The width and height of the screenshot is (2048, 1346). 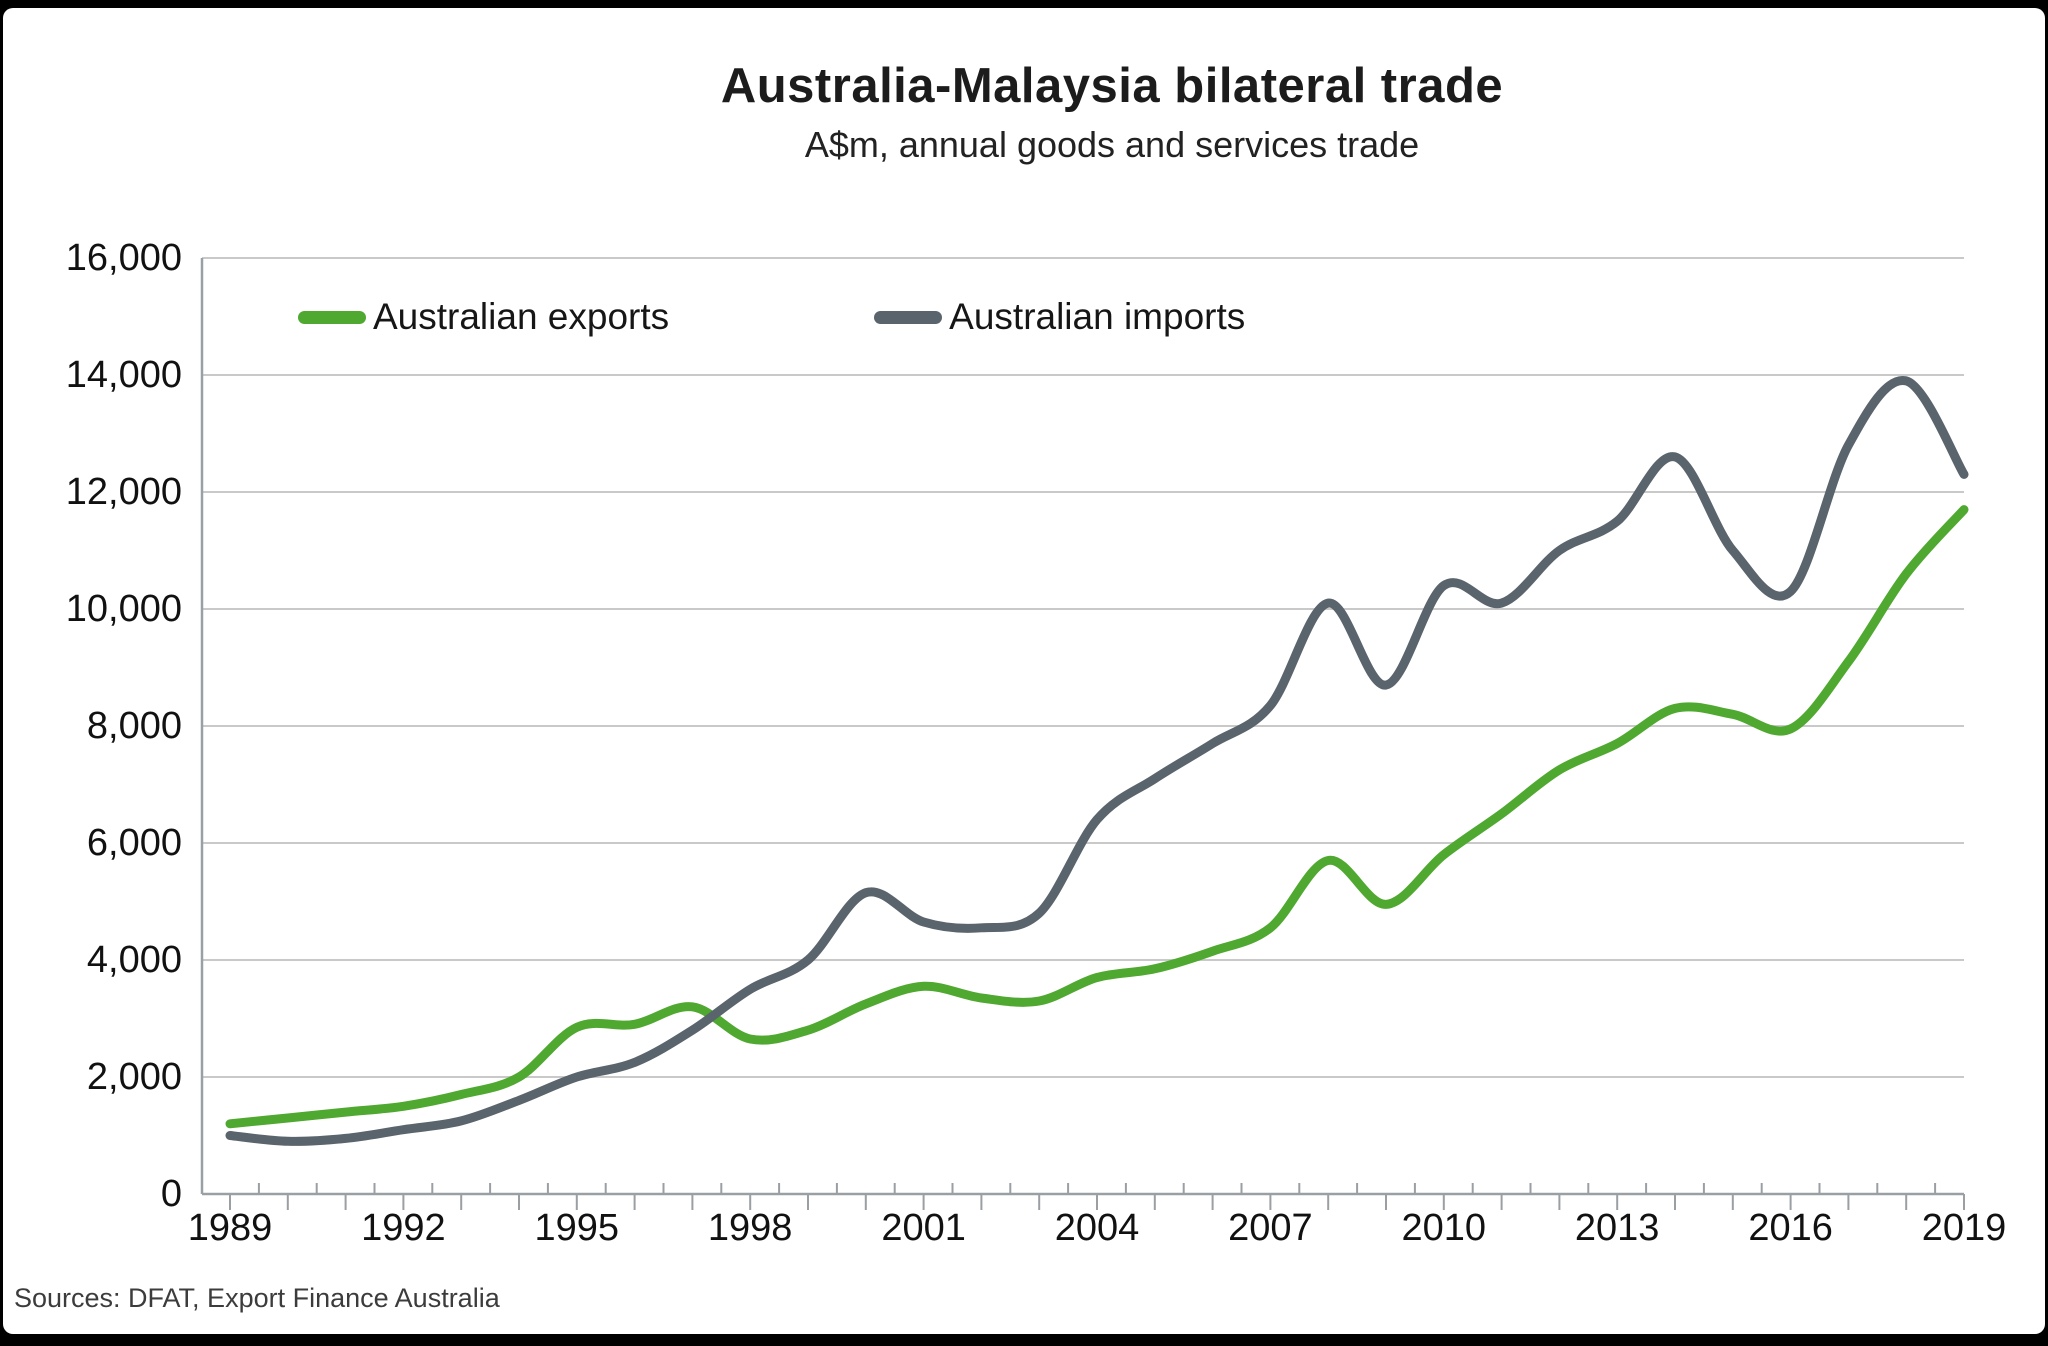 What do you see at coordinates (134, 960) in the screenshot?
I see `y-tick-label: 4,000` at bounding box center [134, 960].